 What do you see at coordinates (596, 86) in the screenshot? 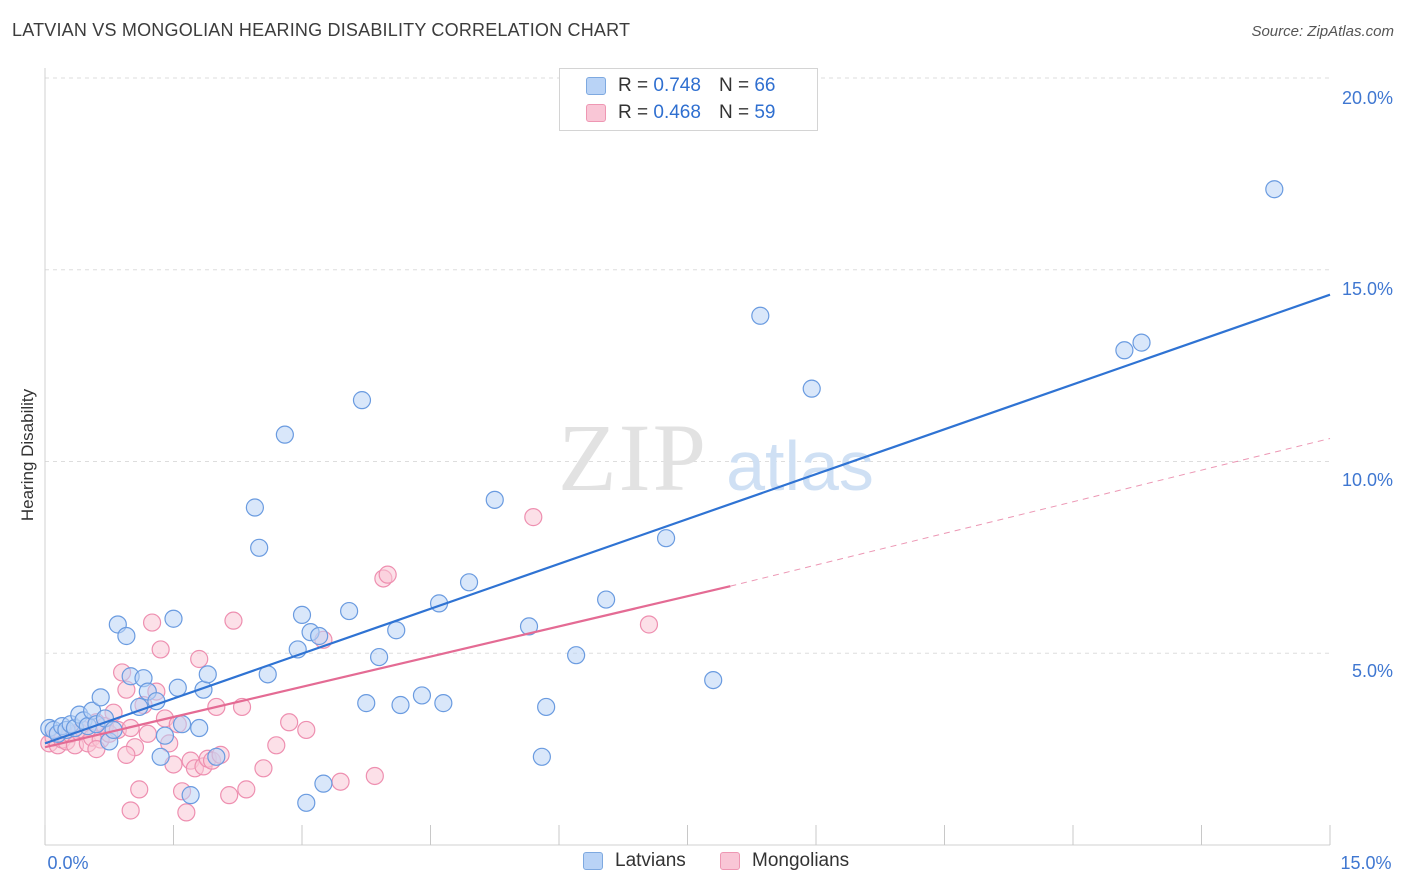
I see `latvians-swatch` at bounding box center [596, 86].